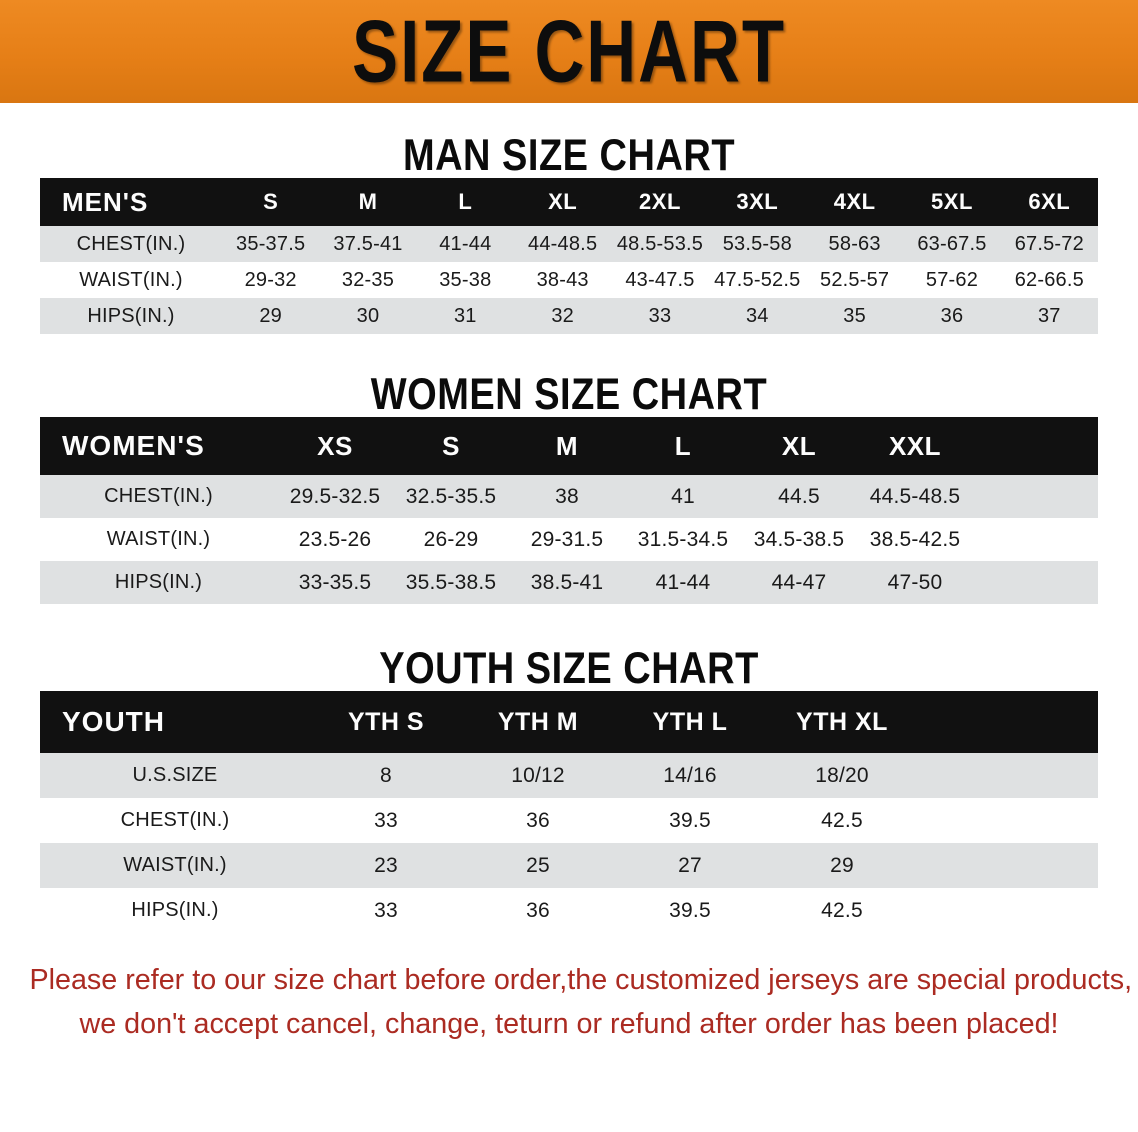 This screenshot has height=1132, width=1138. I want to click on table-cell: 44-48.5, so click(563, 243).